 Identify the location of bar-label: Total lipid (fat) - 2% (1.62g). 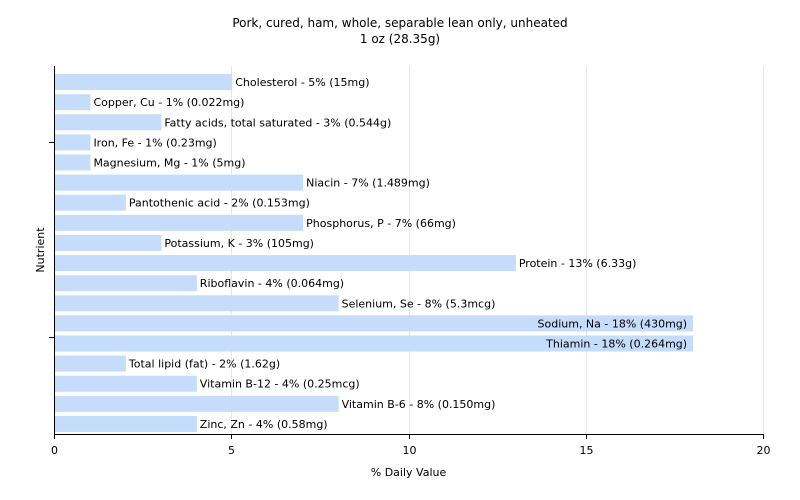
(204, 364).